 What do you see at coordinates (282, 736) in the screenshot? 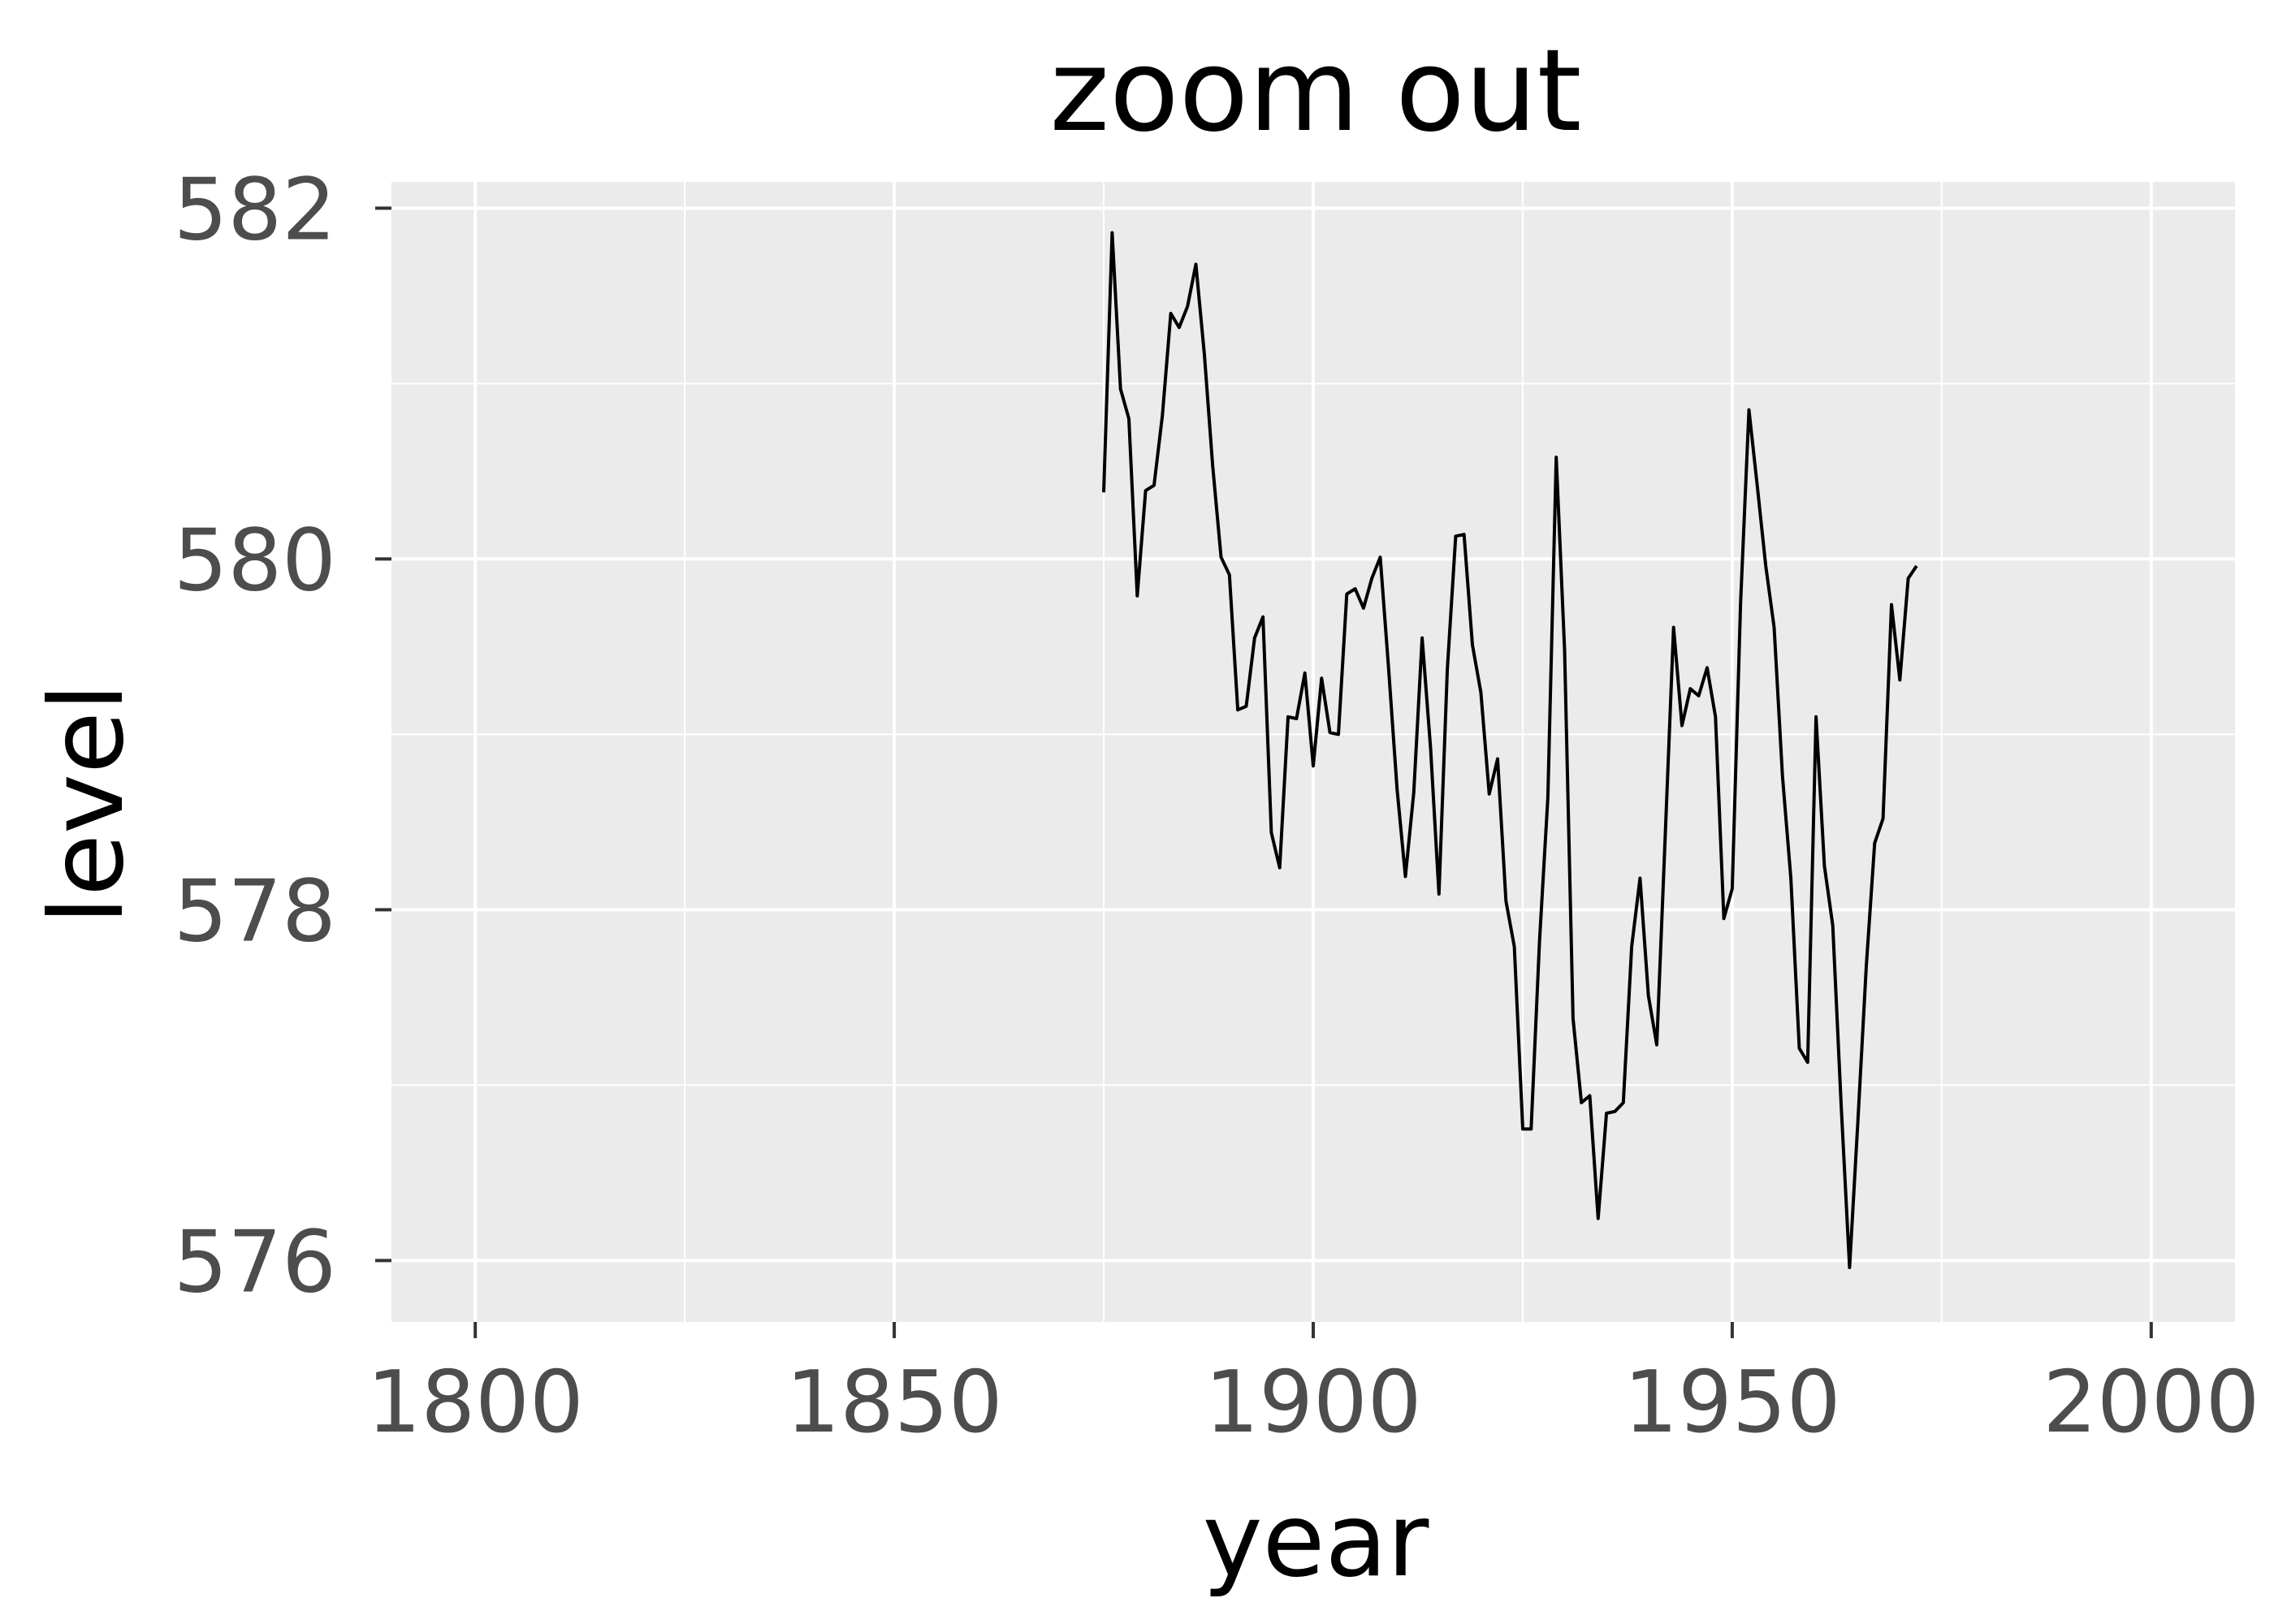
I see `y-axis: 576 578 580 582` at bounding box center [282, 736].